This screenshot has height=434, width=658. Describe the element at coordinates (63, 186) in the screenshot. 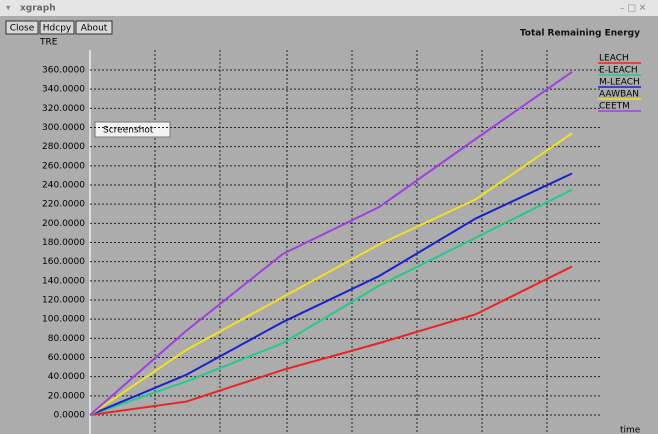

I see `y-tick-label: 240.0000` at that location.